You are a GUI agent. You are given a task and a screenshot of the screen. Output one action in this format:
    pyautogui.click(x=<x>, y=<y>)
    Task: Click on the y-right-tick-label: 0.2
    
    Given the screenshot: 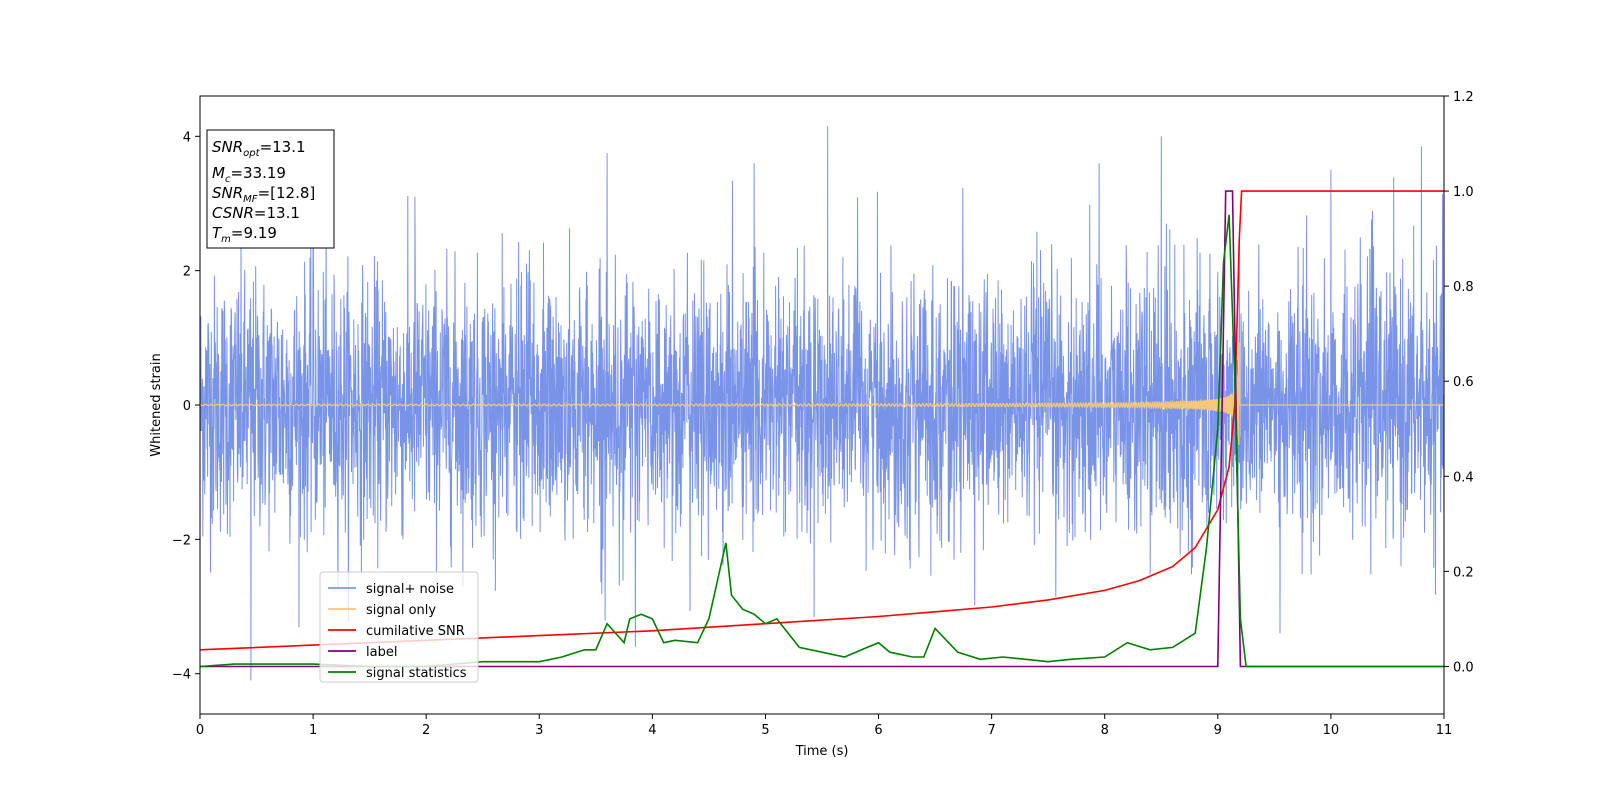 What is the action you would take?
    pyautogui.click(x=1463, y=572)
    